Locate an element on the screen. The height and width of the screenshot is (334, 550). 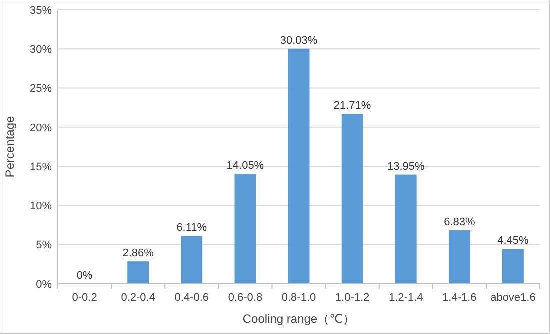
data-label: 30.03% is located at coordinates (299, 40).